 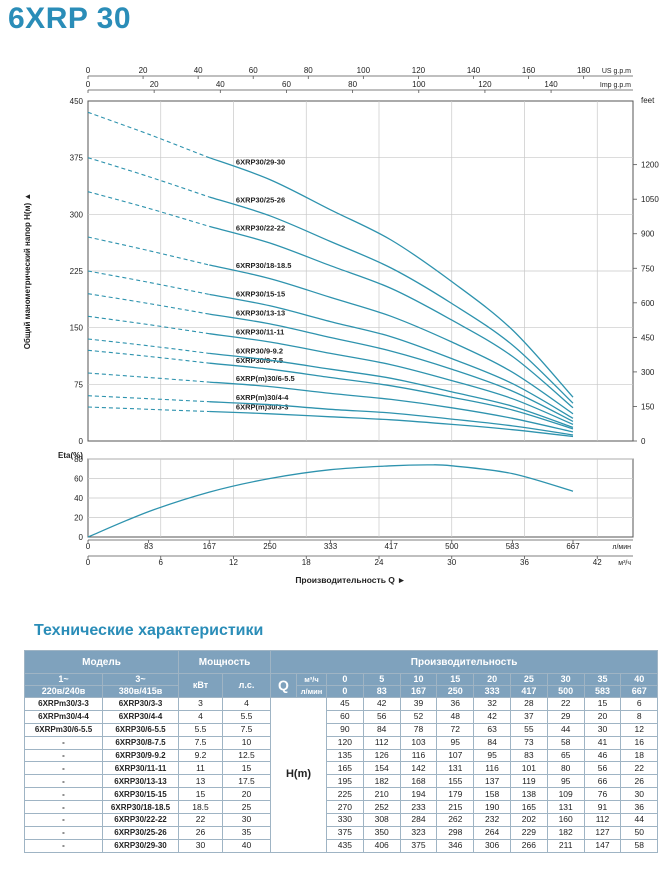 I want to click on power-kw: 22, so click(x=200, y=820).